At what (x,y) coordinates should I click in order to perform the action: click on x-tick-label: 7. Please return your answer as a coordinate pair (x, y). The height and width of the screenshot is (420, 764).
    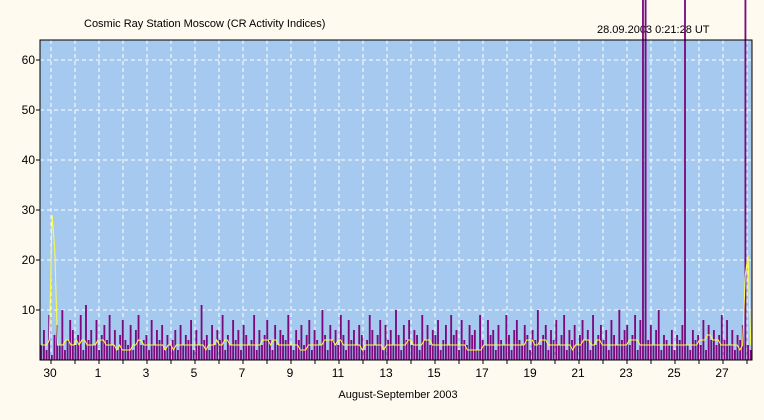
    Looking at the image, I should click on (242, 373).